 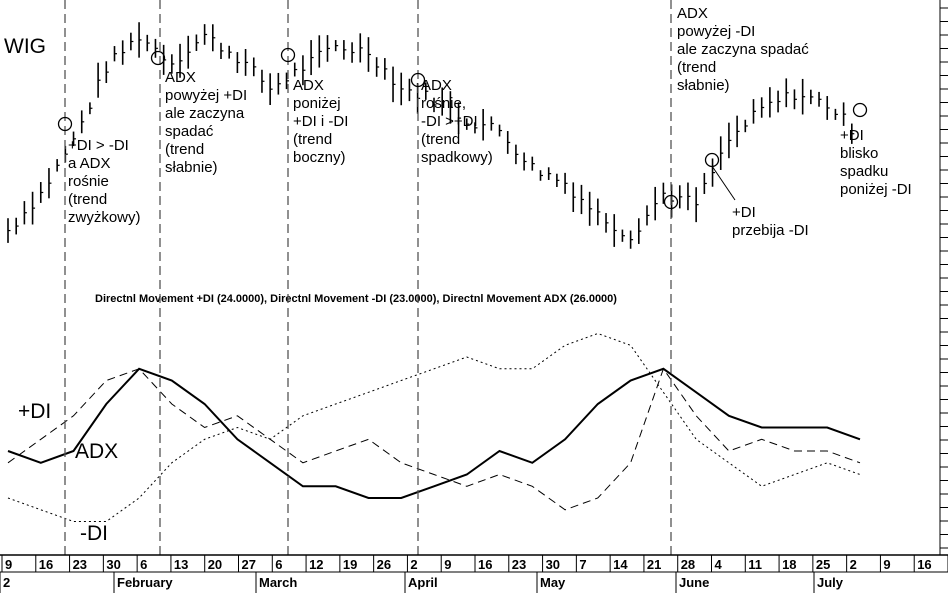 What do you see at coordinates (145, 582) in the screenshot?
I see `month-label: February` at bounding box center [145, 582].